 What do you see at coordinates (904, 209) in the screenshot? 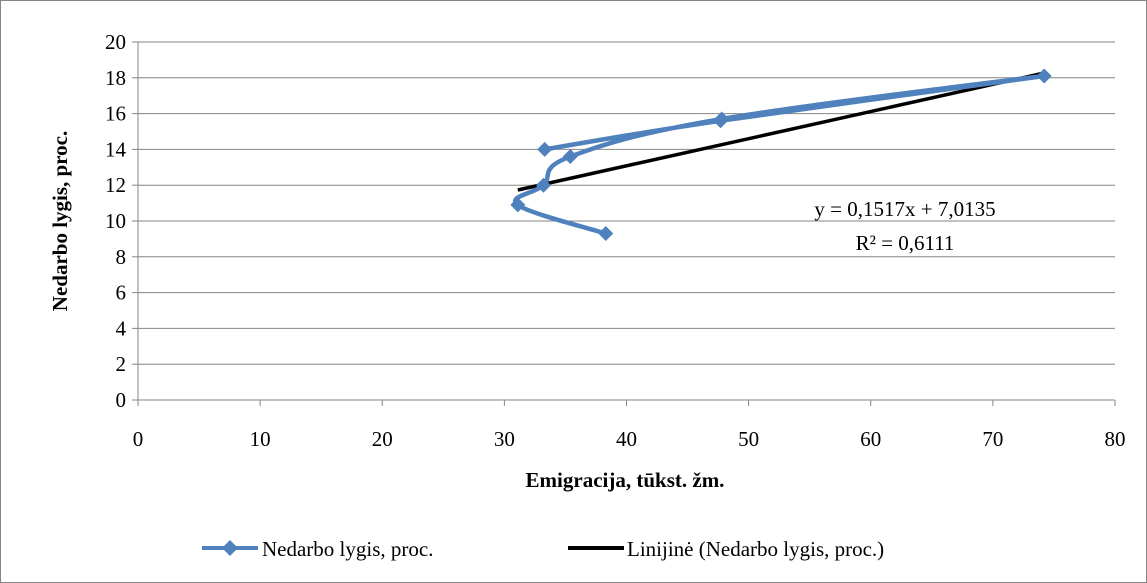
I see `trendline-equation: y = 0,1517x + 7,0135` at bounding box center [904, 209].